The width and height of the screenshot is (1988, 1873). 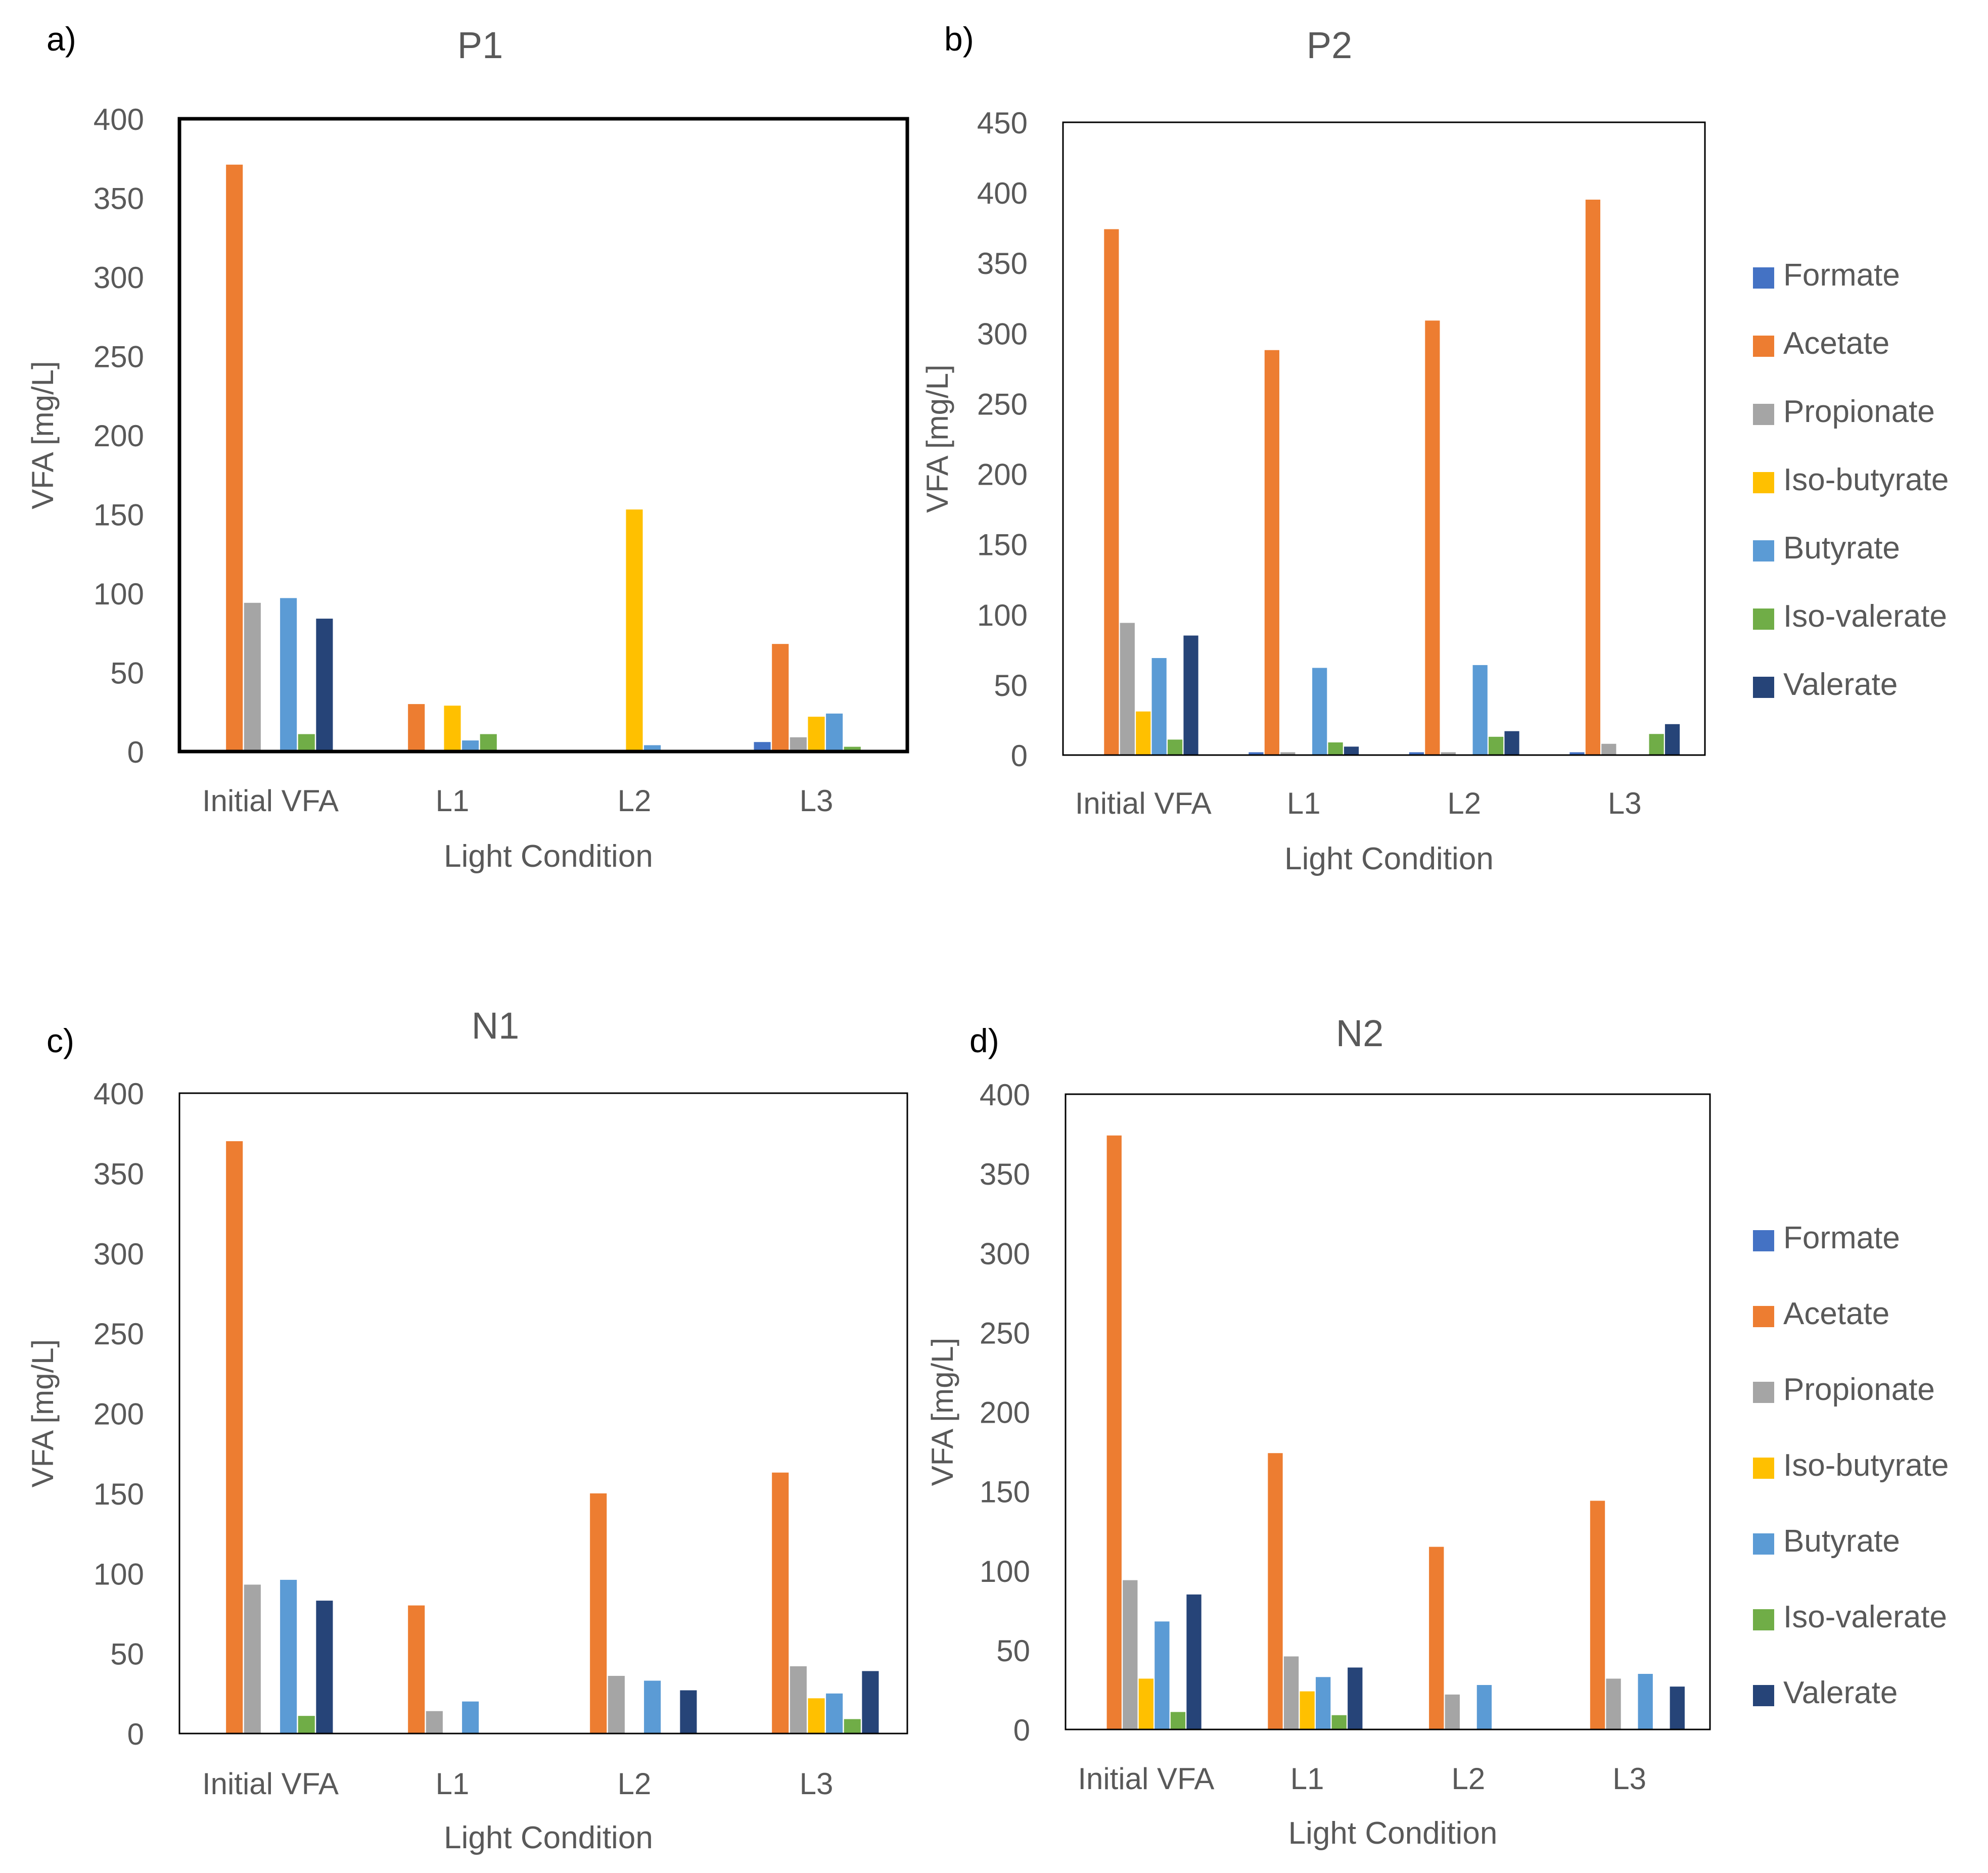 I want to click on legend-swatch-propionate, so click(x=1764, y=1393).